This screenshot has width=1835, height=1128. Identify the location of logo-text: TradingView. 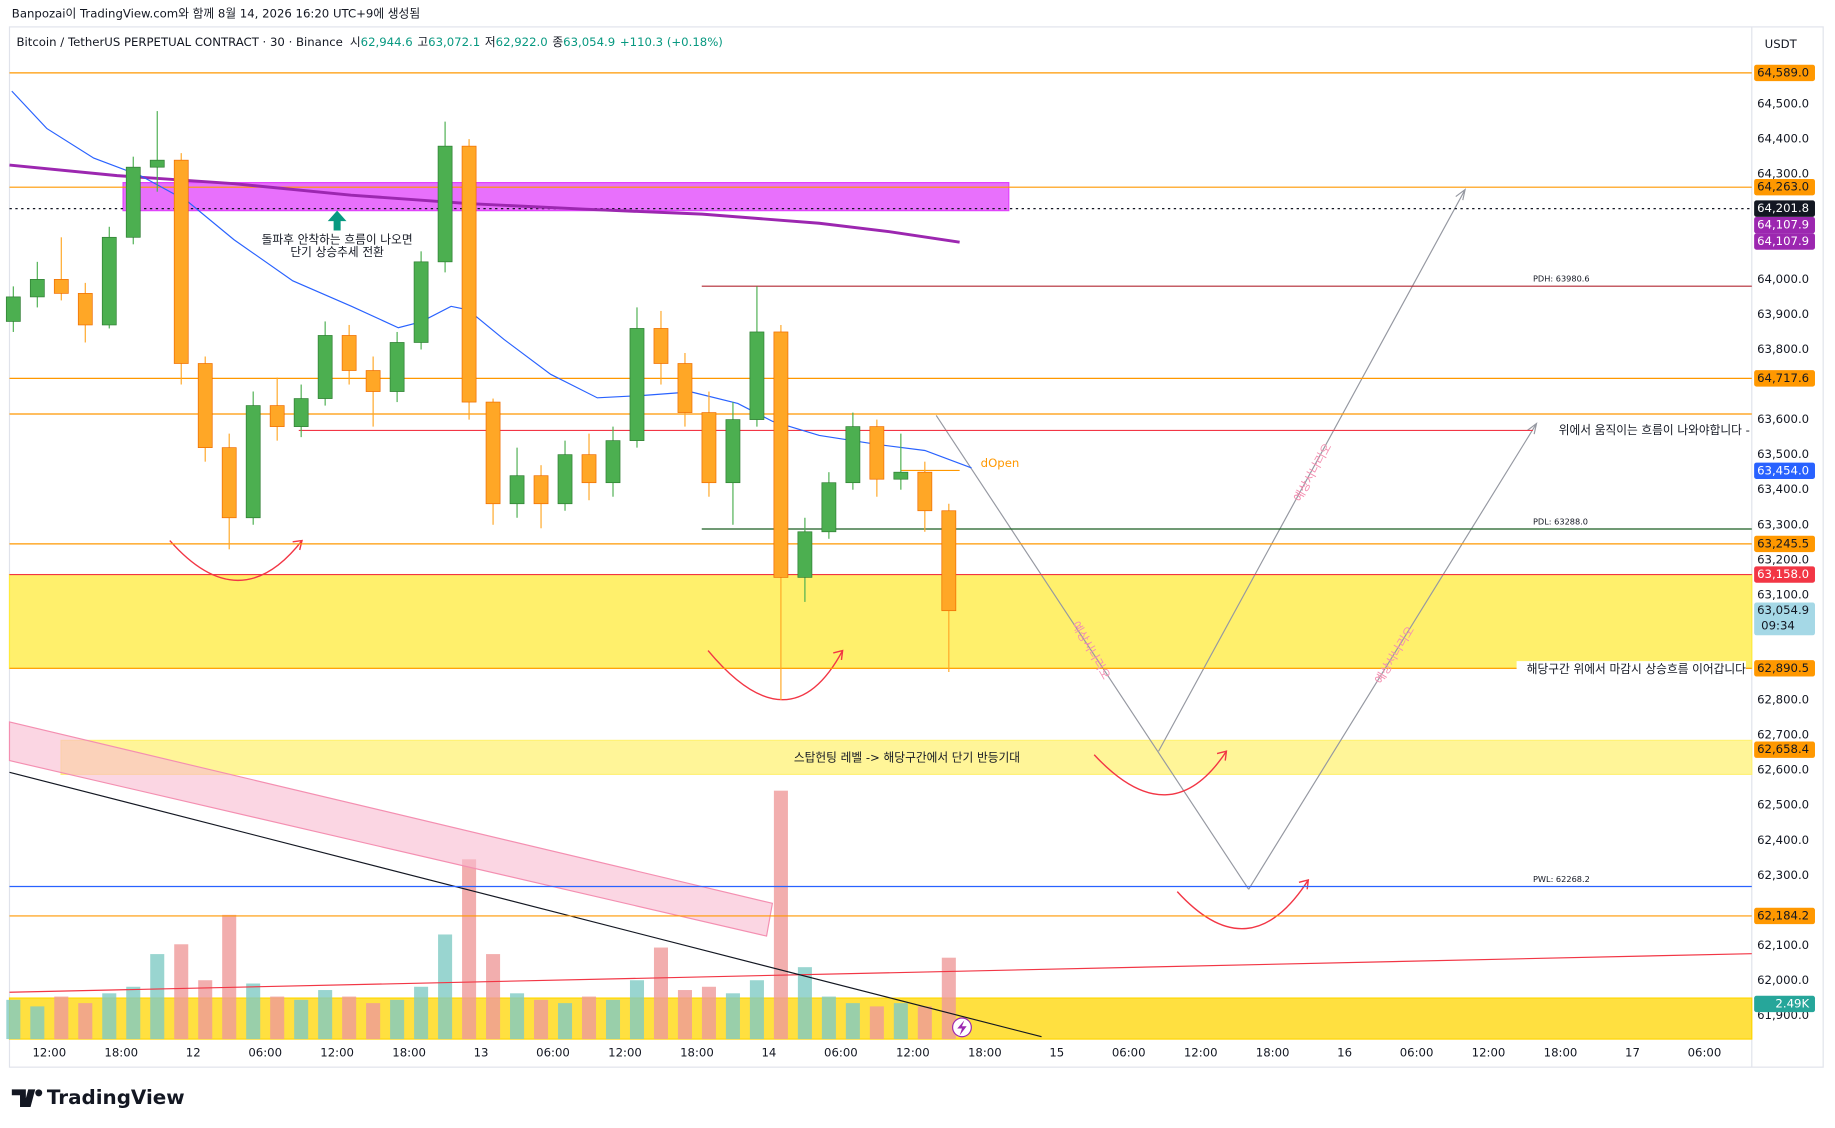
(116, 1097).